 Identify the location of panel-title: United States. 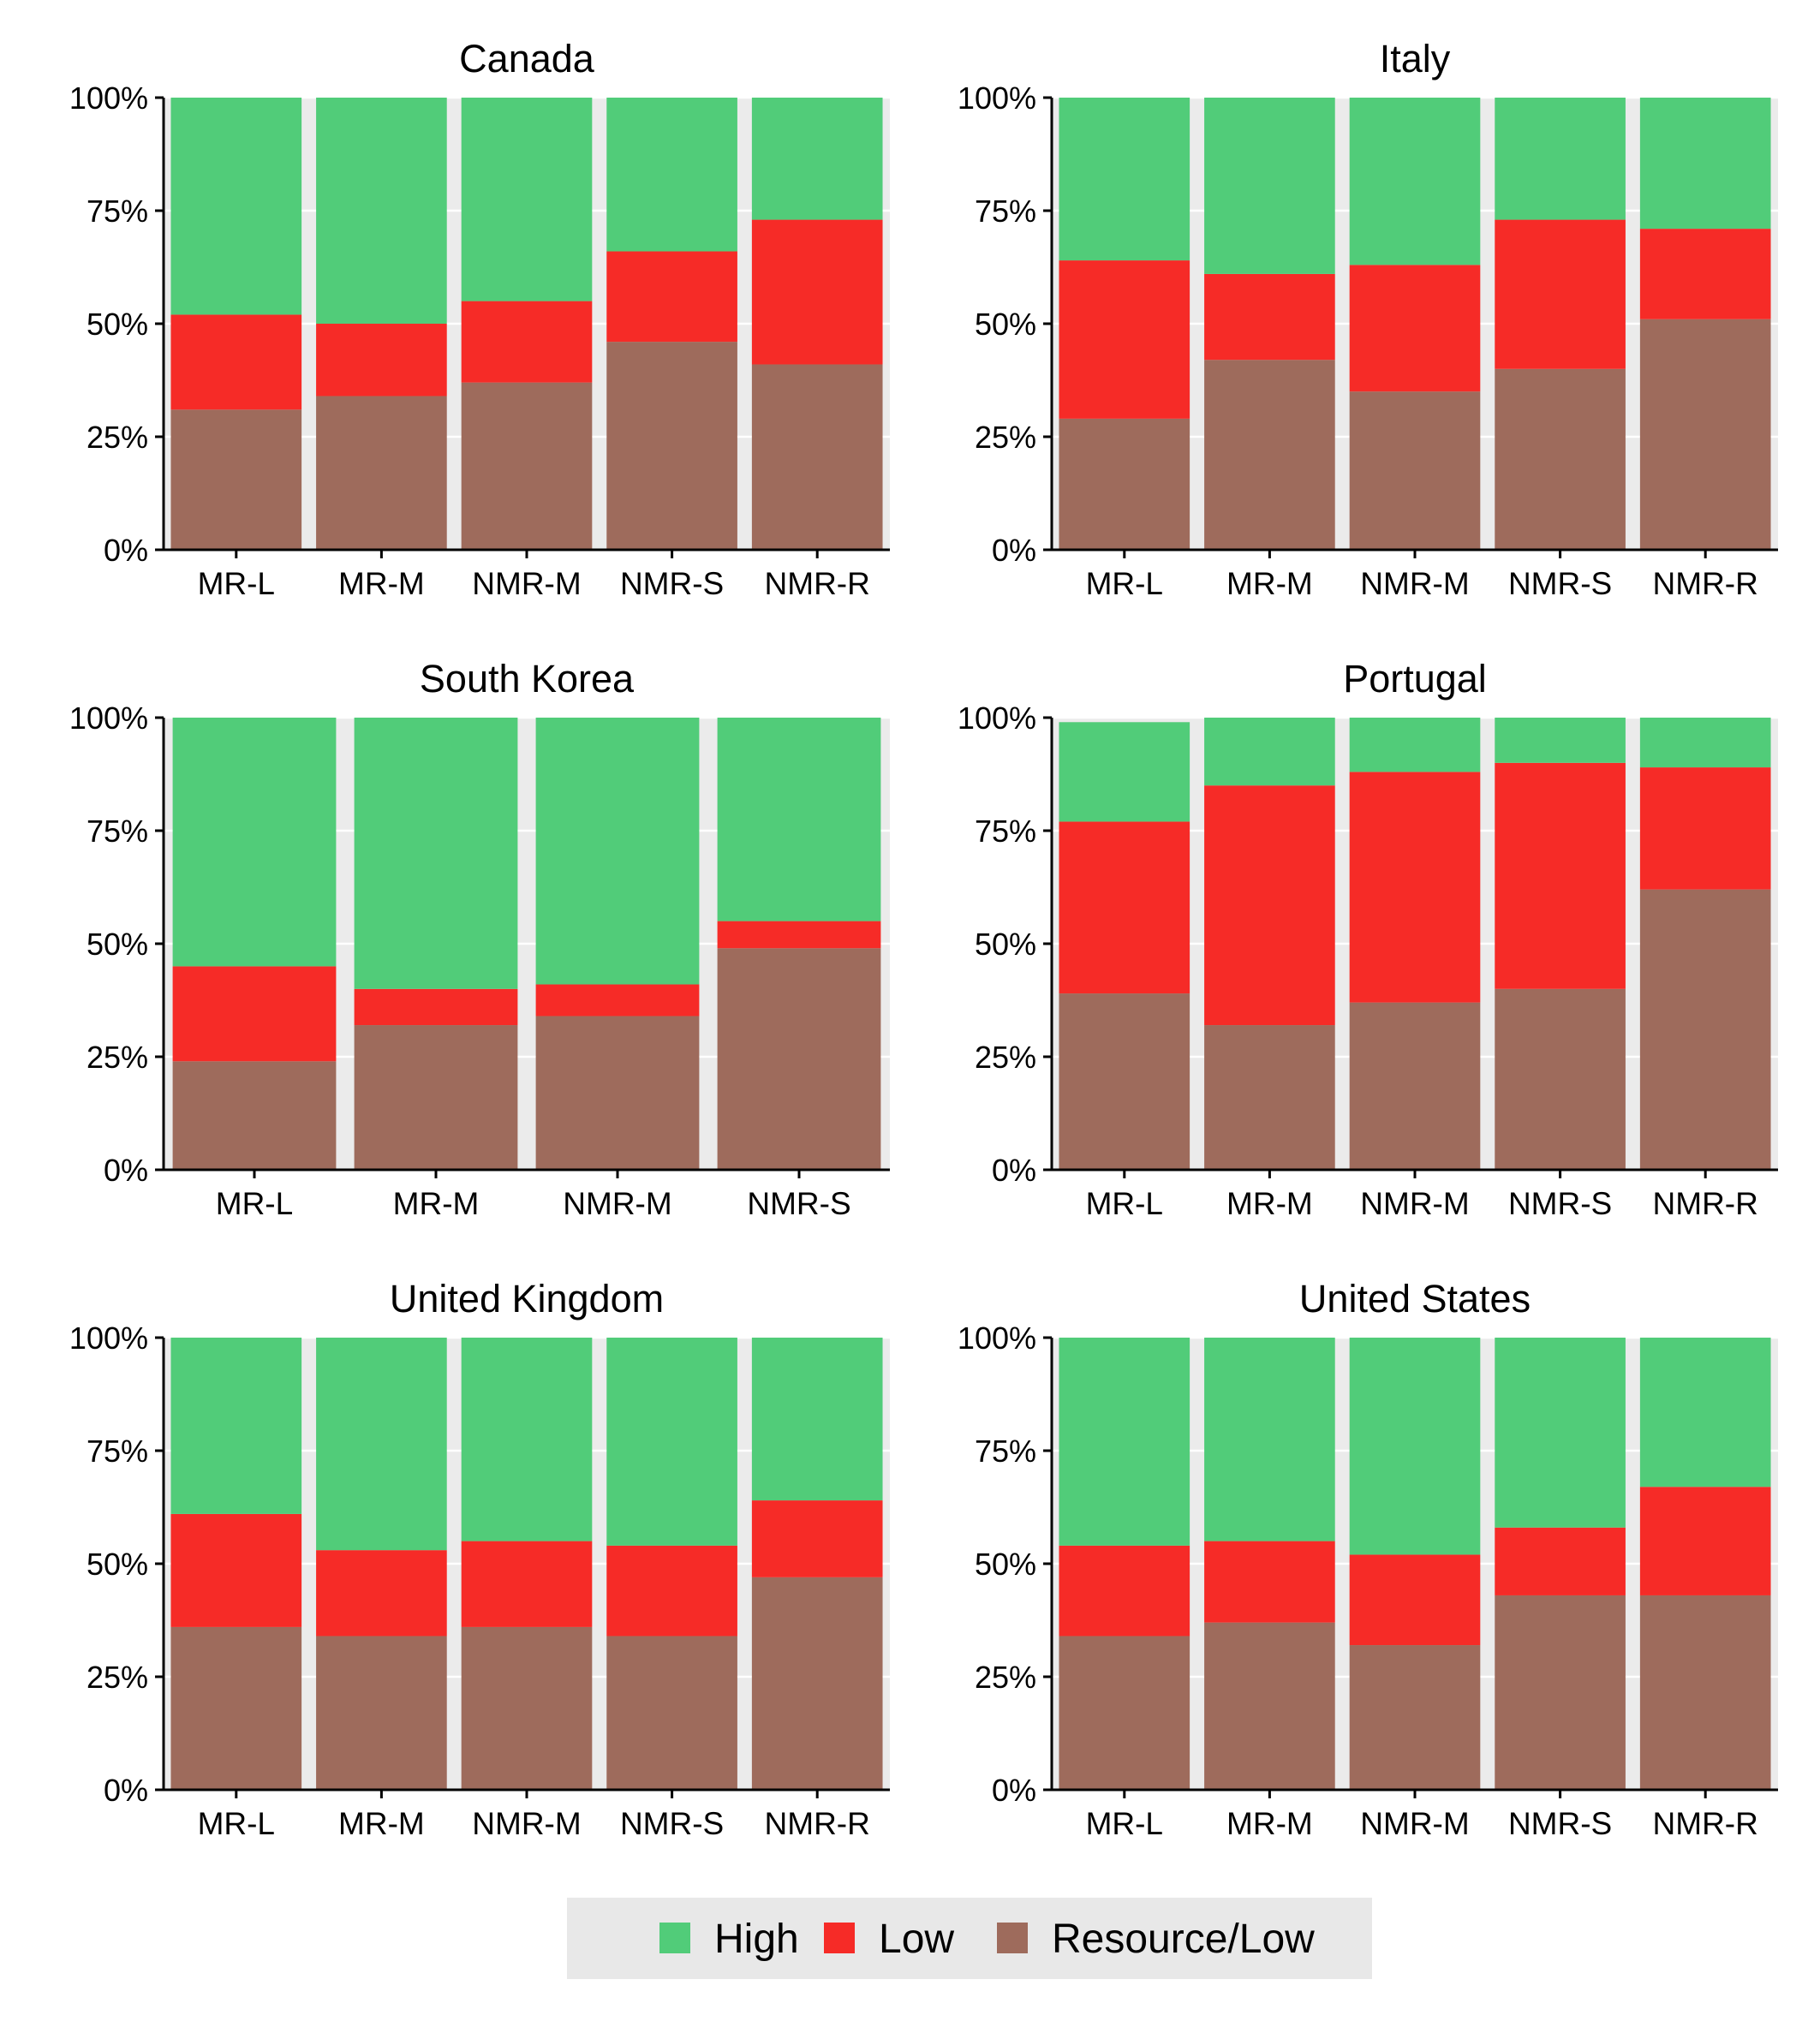
(1415, 1299).